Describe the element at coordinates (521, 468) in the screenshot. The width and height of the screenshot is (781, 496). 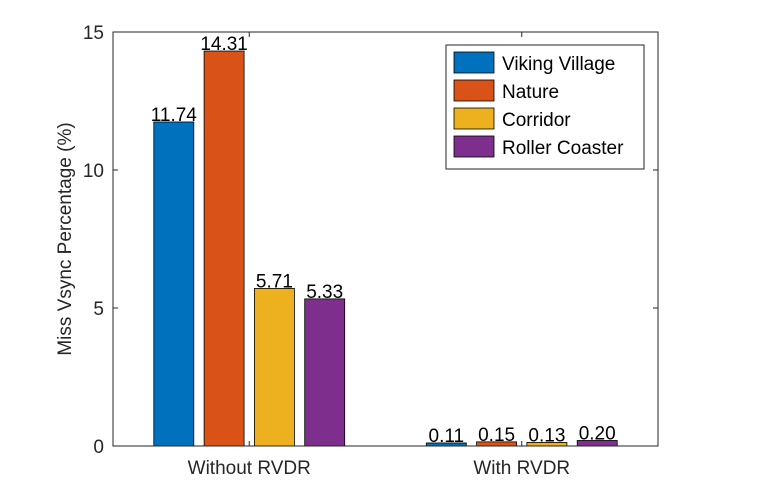
I see `x-tick-label: With RVDR` at that location.